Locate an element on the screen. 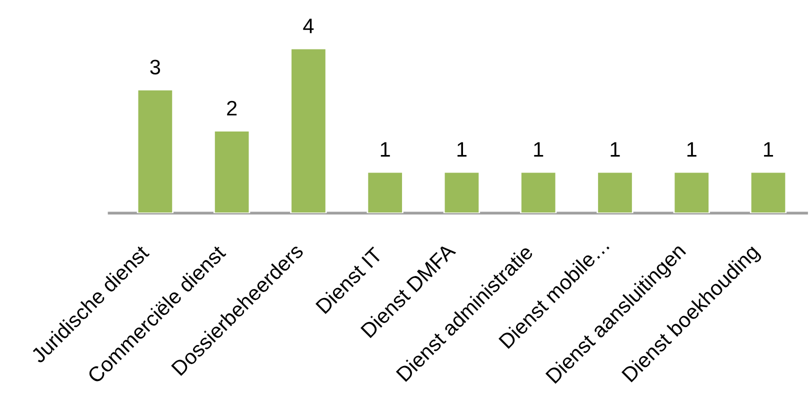 The image size is (809, 406). data-label: 4 is located at coordinates (308, 26).